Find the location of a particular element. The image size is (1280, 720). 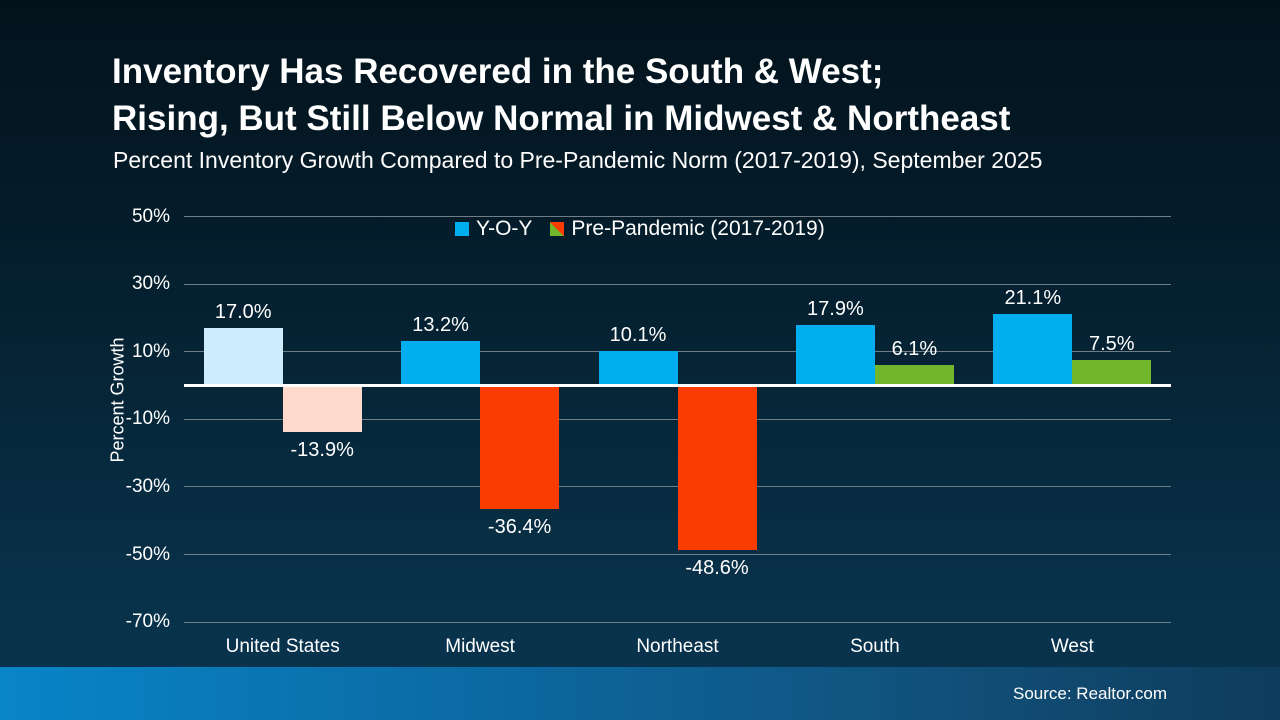

bar-pre-pandemic-midwest is located at coordinates (520, 447).